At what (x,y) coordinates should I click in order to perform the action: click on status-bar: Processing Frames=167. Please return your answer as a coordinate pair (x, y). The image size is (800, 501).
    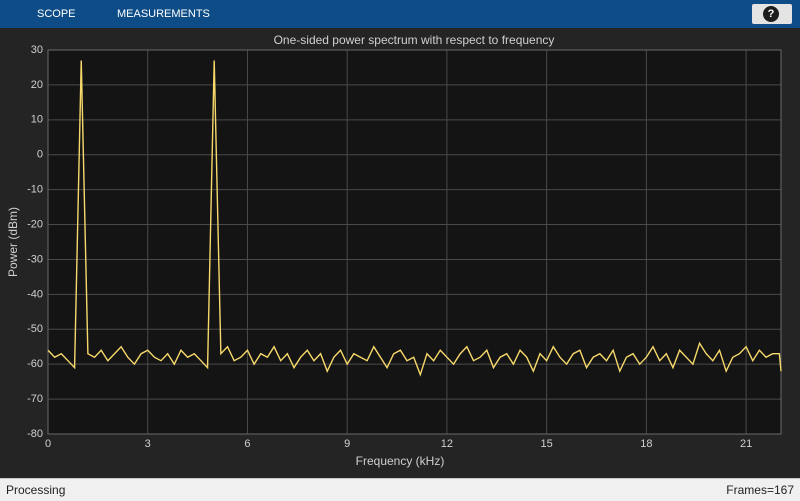
    Looking at the image, I should click on (400, 489).